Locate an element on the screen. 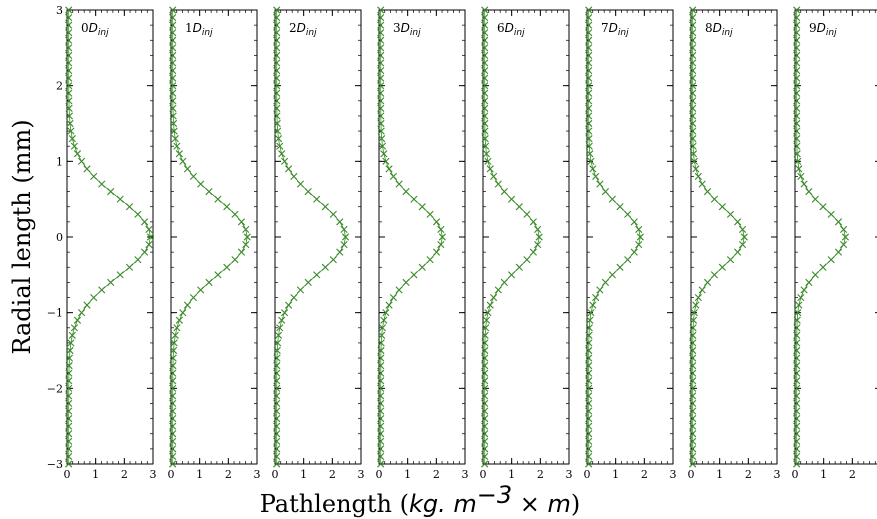 The height and width of the screenshot is (519, 877). x-axis-label-math: kg. m is located at coordinates (443, 504).